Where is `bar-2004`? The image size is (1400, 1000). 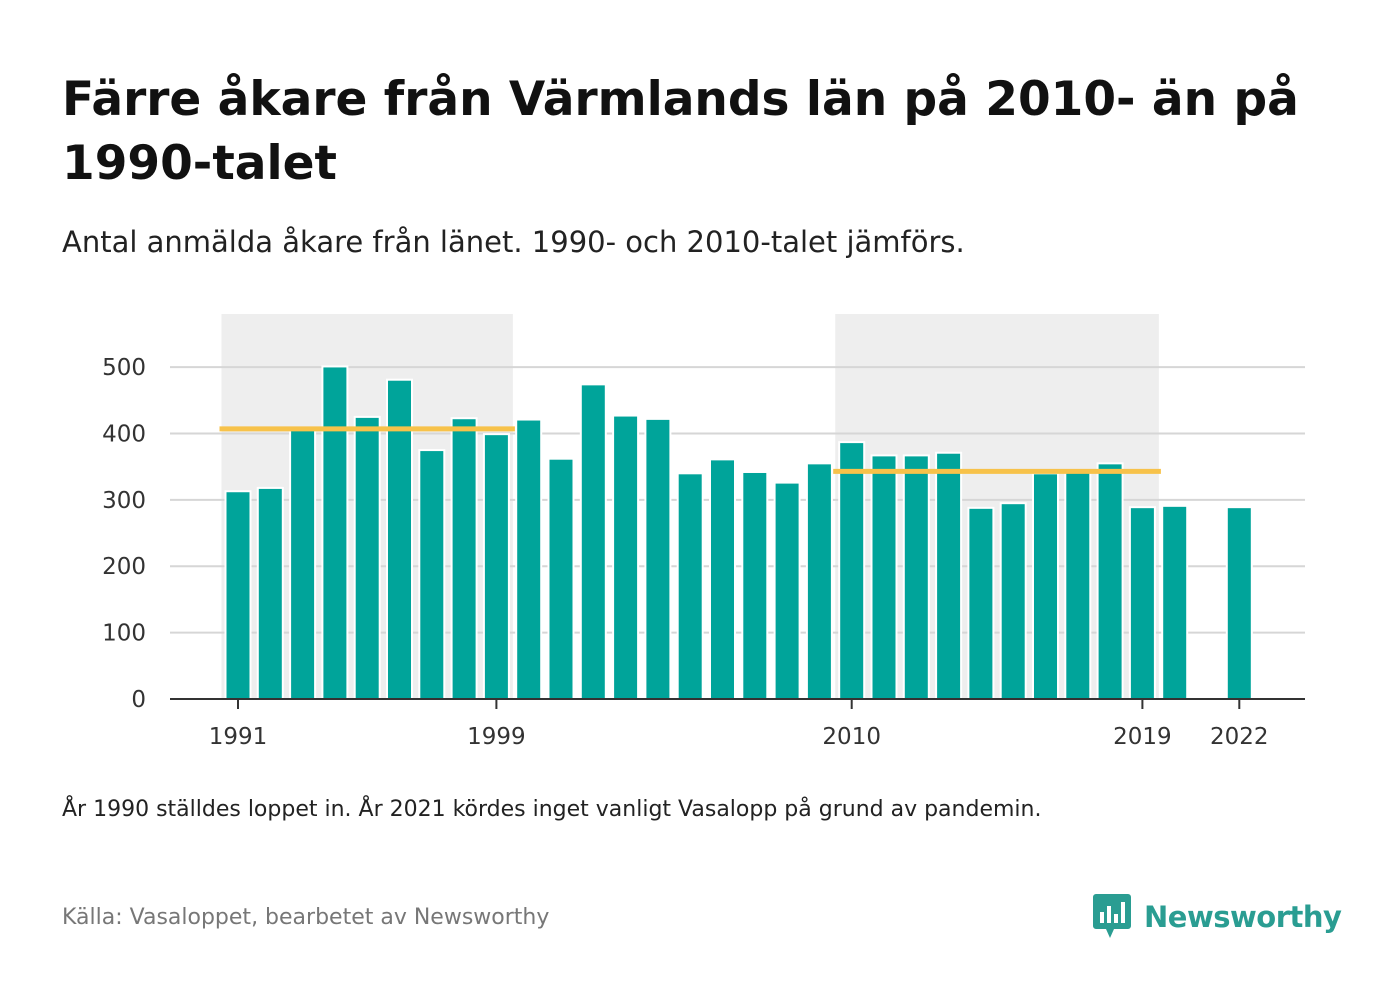
bar-2004 is located at coordinates (658, 558).